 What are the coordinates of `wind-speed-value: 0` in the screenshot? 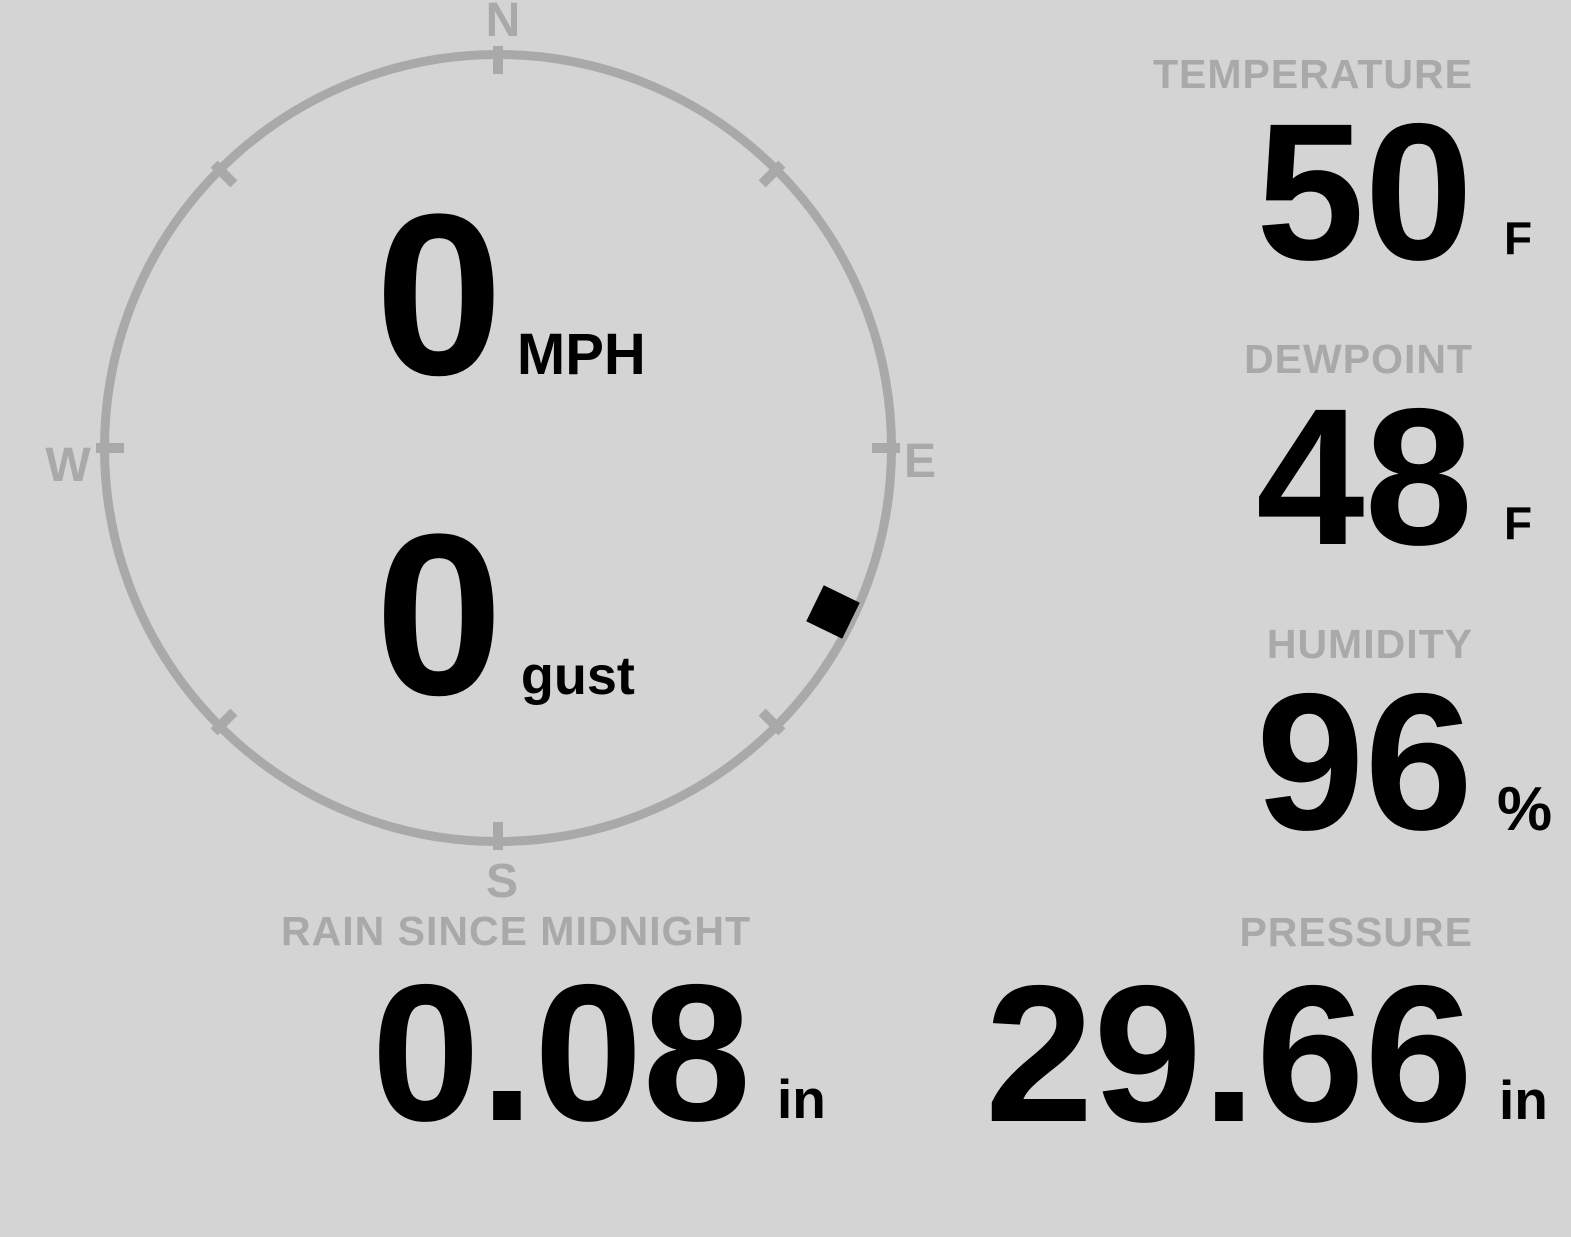 It's located at (439, 294).